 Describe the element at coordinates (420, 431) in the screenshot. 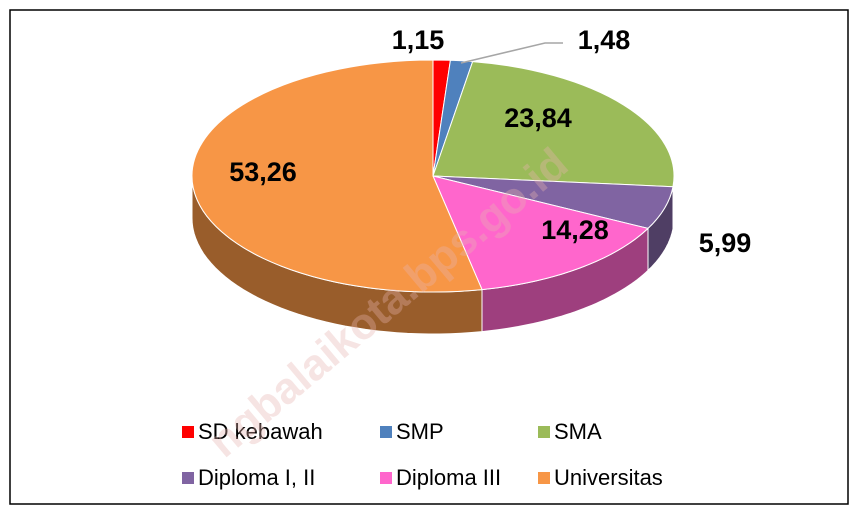

I see `legend-label: SMP` at that location.